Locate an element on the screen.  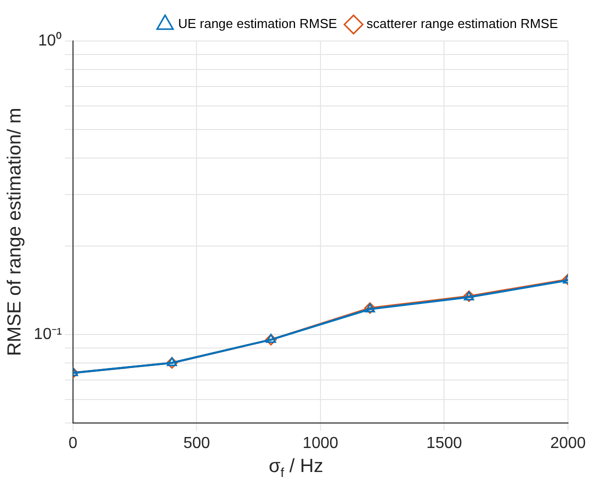
x-tick-label: 500 is located at coordinates (196, 443).